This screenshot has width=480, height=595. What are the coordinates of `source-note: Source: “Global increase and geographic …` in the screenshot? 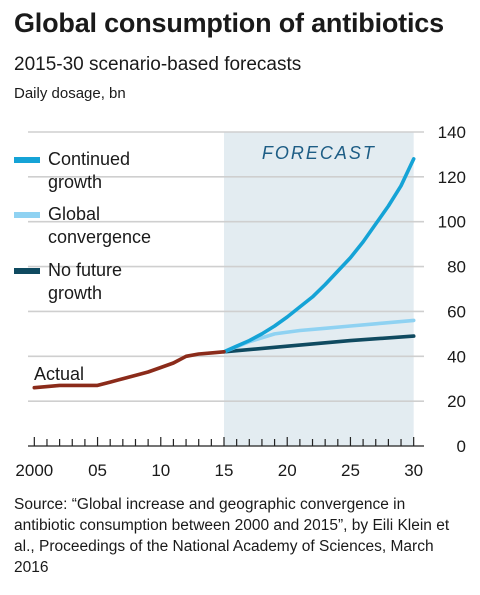 It's located at (232, 536).